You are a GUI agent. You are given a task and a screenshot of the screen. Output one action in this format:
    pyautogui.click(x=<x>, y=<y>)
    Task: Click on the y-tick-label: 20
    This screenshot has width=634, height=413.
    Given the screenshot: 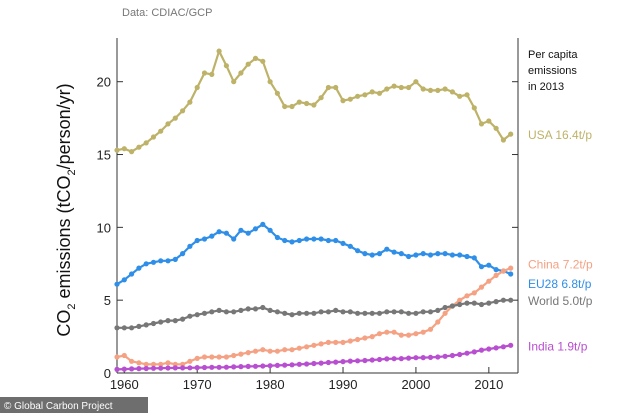 What is the action you would take?
    pyautogui.click(x=104, y=82)
    